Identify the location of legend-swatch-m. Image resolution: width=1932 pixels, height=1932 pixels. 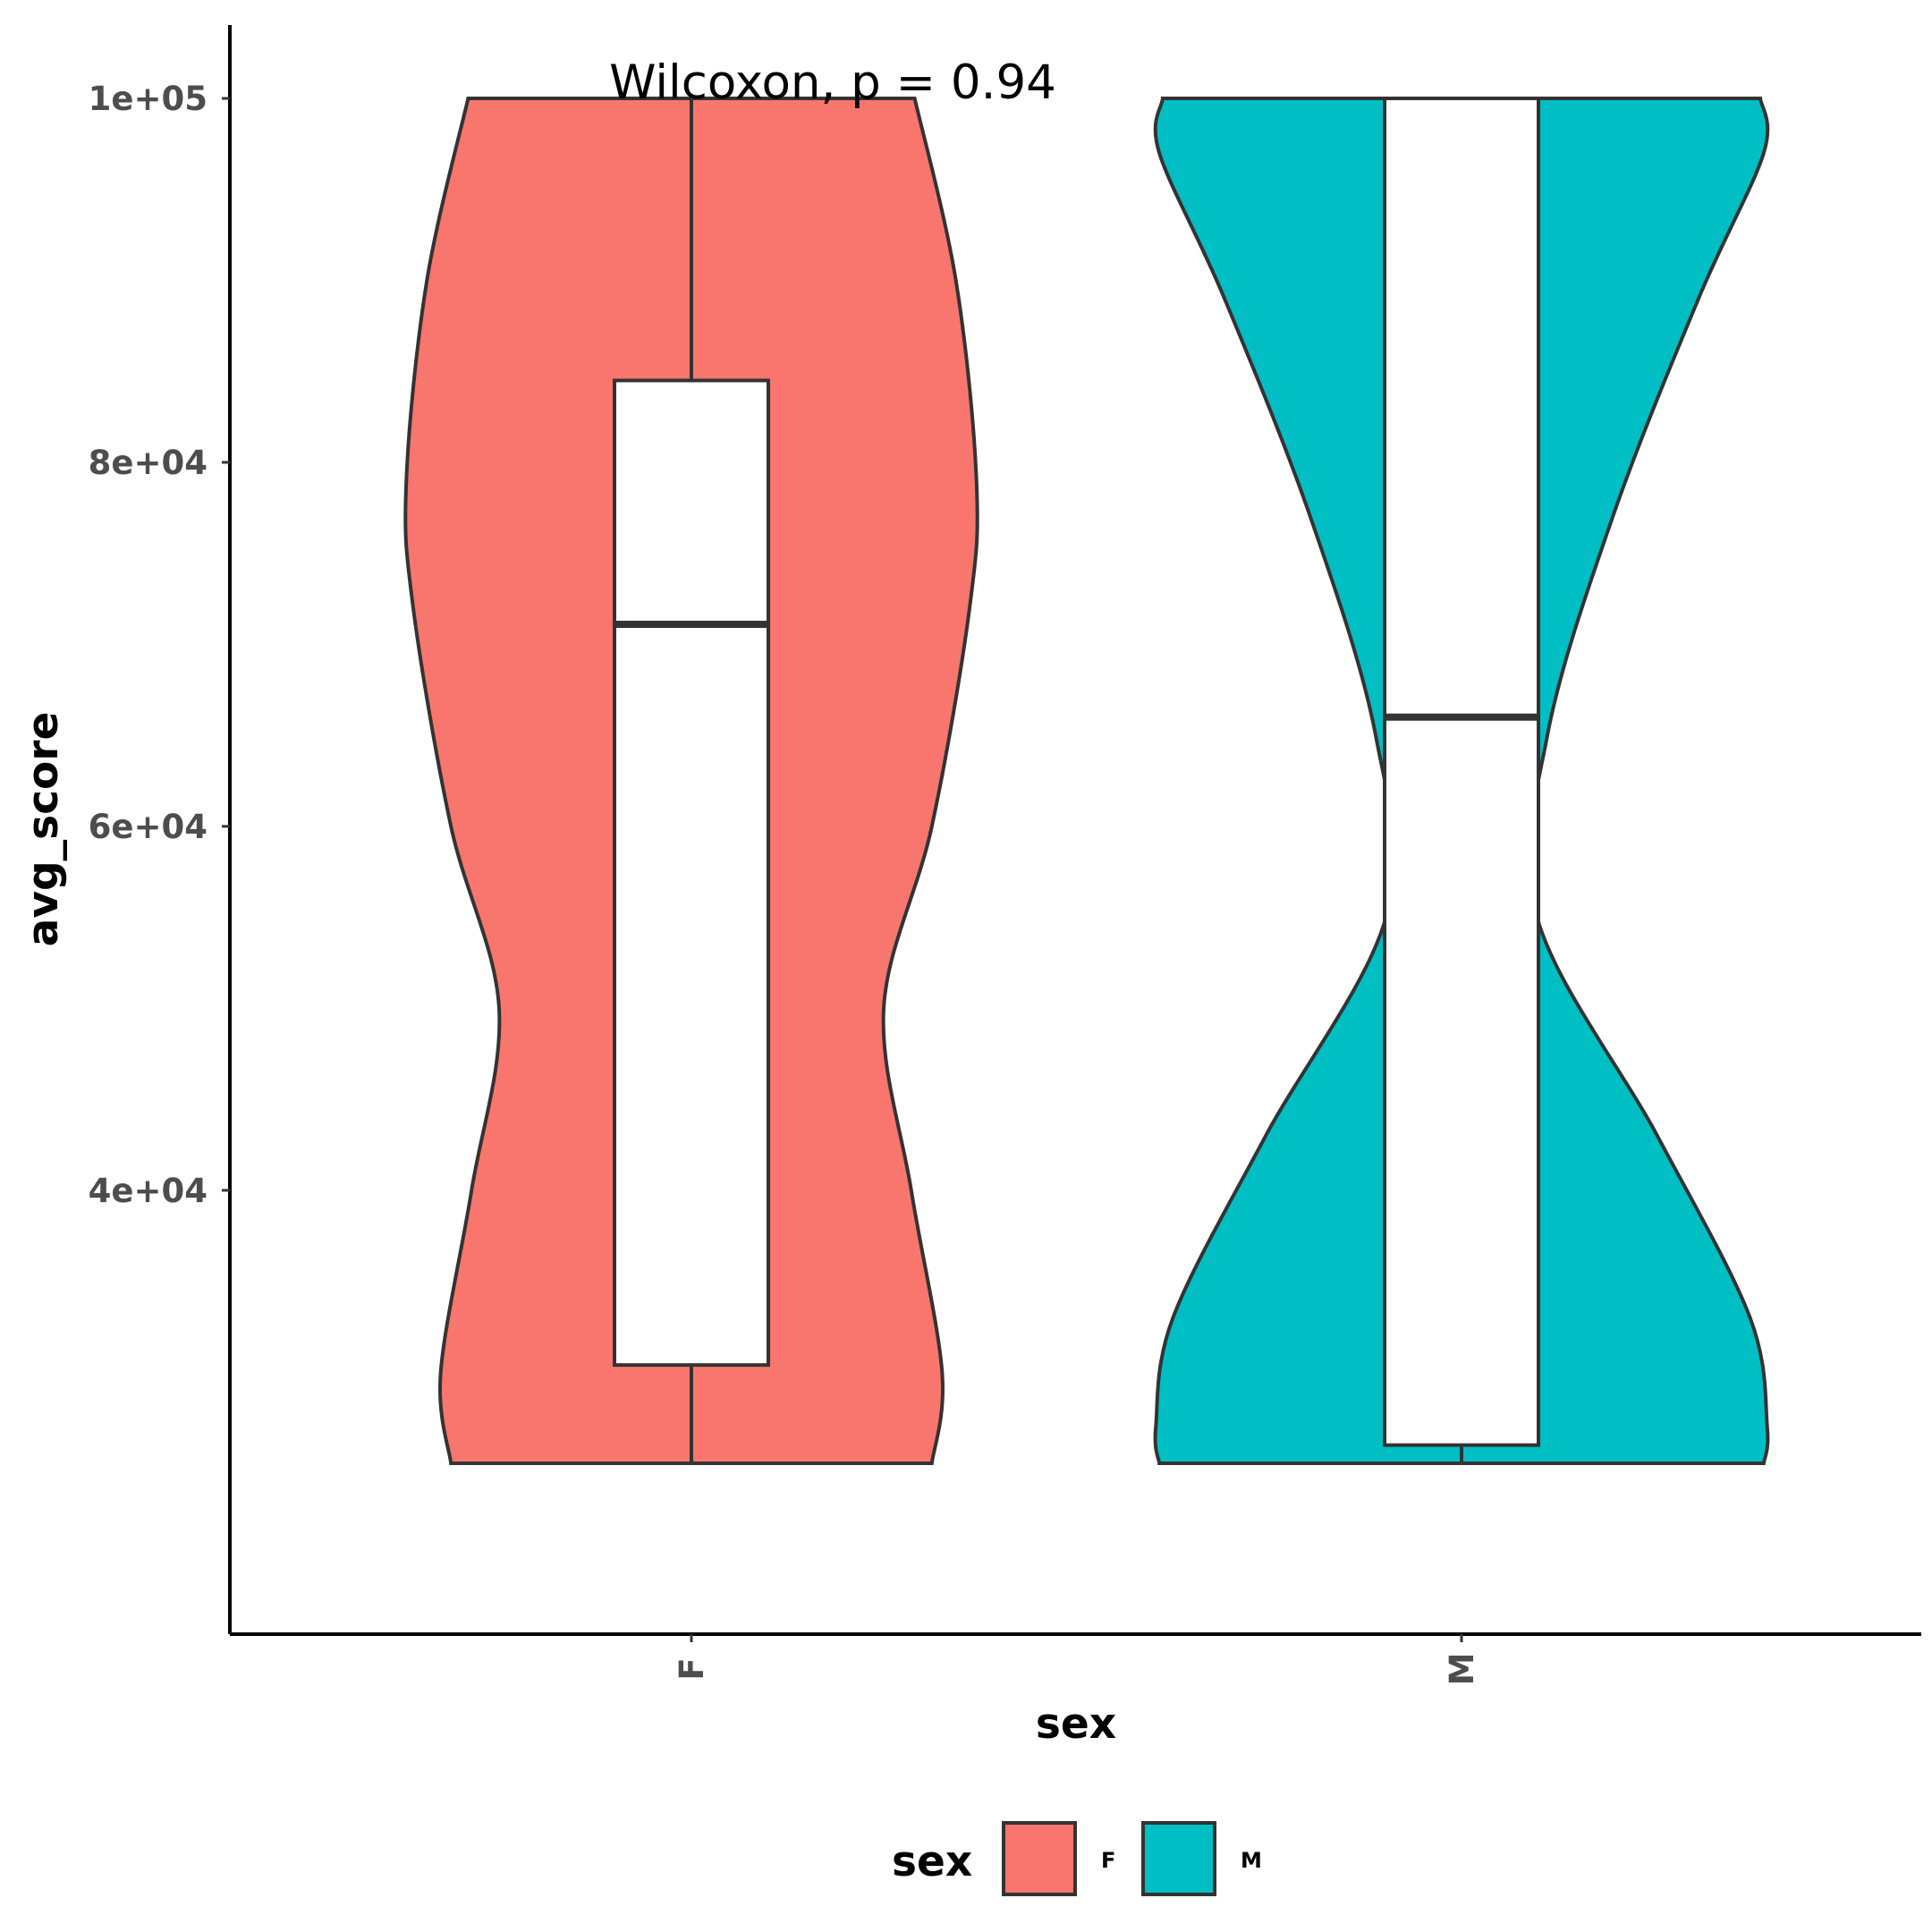
(1178, 1858).